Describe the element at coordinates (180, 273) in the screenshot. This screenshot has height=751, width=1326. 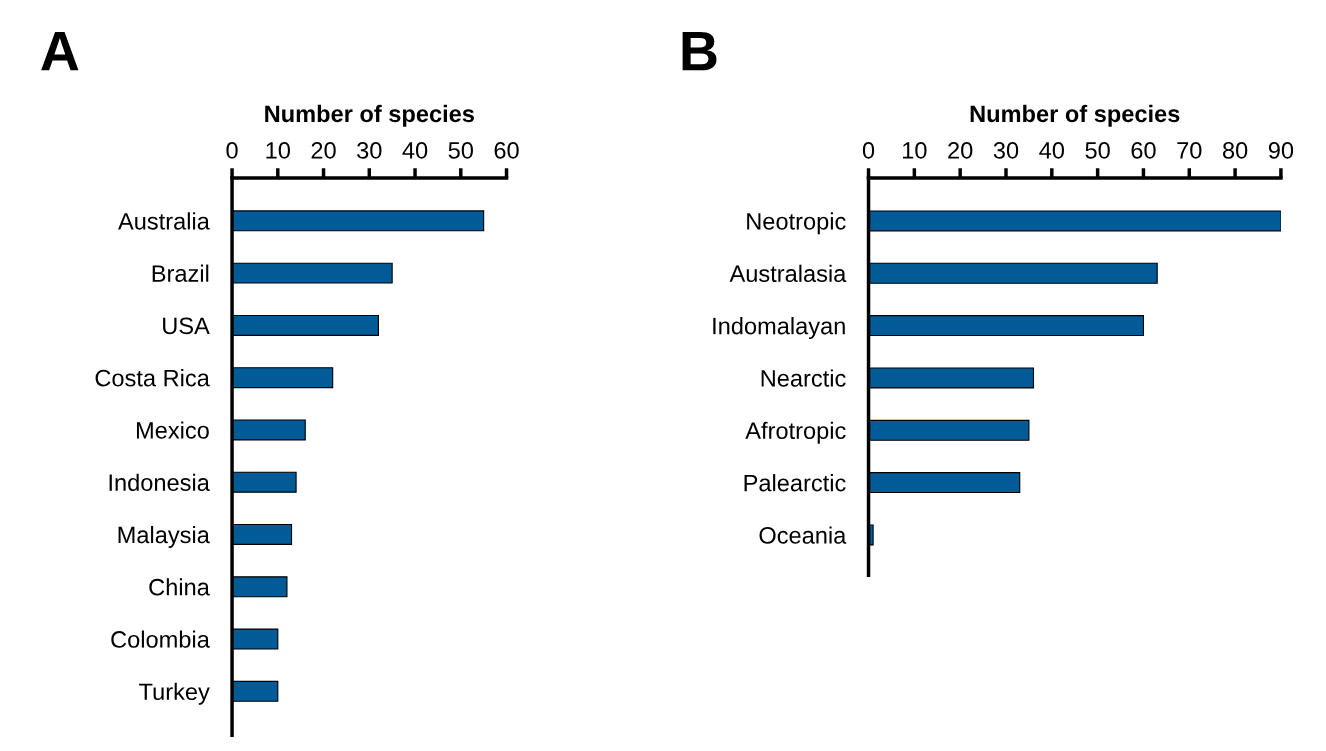
I see `y-tick-label: Brazil` at that location.